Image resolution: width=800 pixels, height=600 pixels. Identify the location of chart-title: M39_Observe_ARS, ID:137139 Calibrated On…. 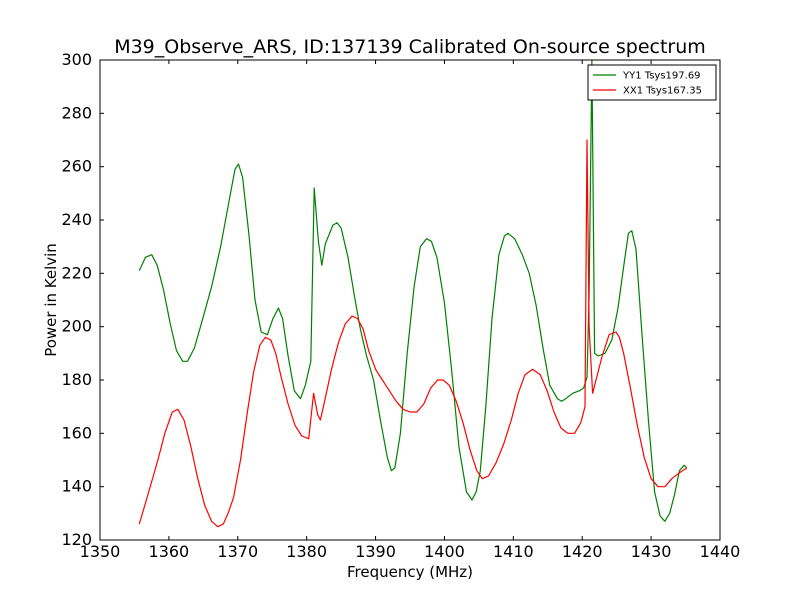
(410, 47).